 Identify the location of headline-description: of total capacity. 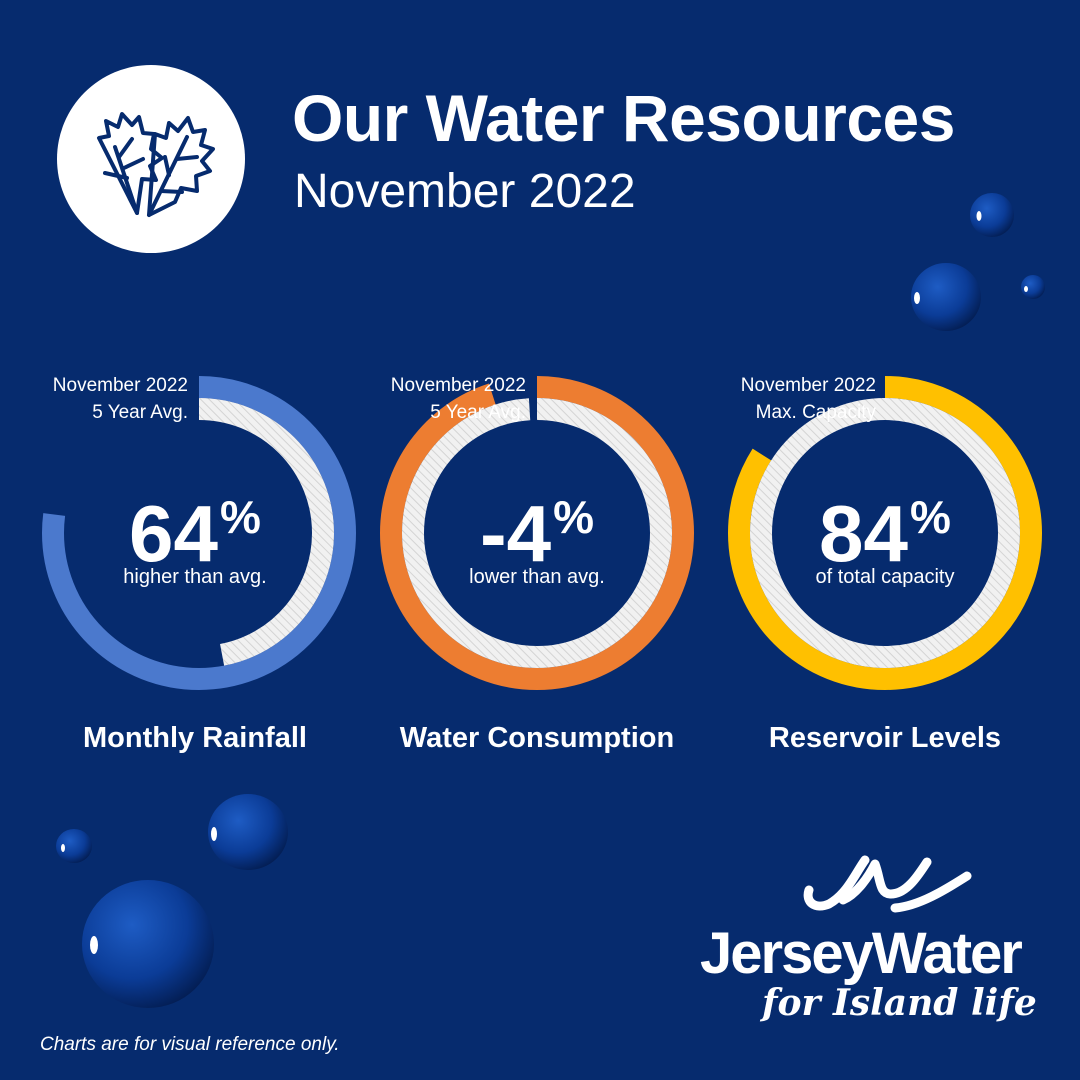
(885, 577).